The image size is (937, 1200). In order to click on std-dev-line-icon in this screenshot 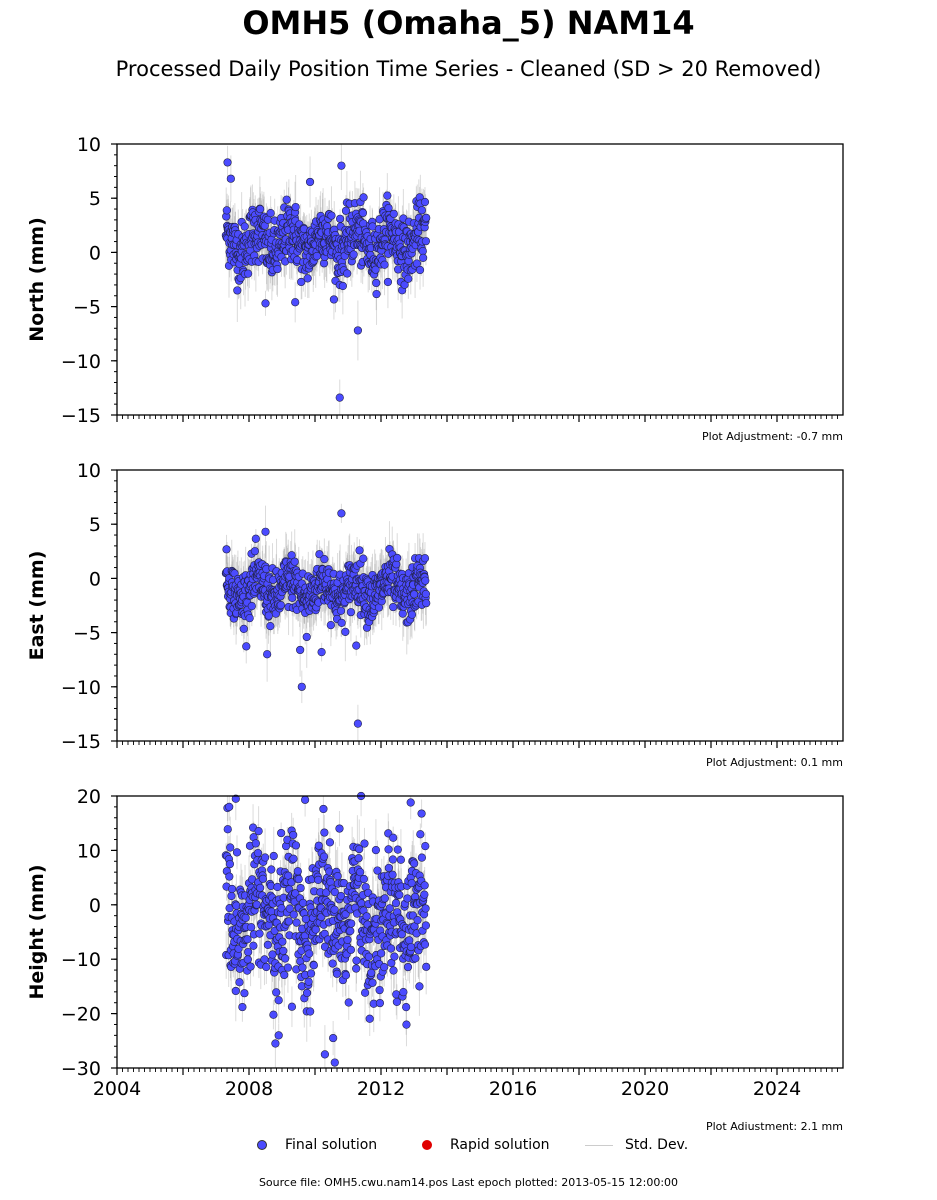, I will do `click(599, 1145)`.